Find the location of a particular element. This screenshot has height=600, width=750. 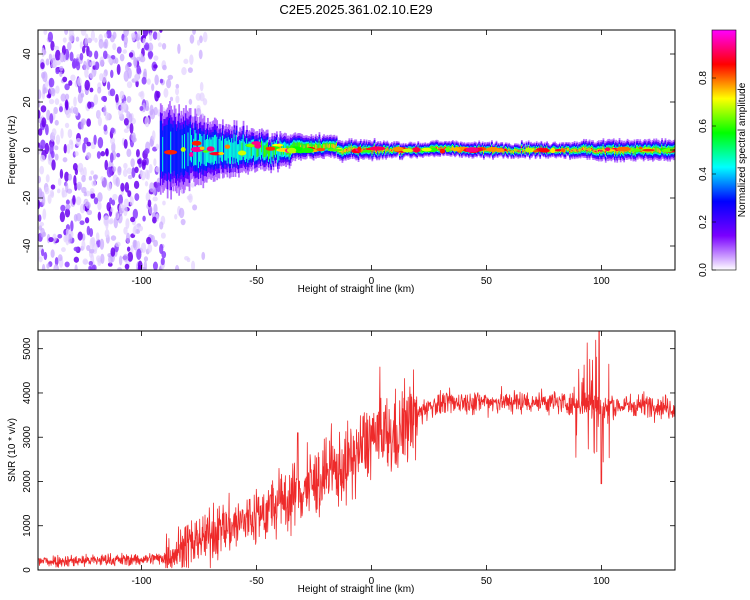

y-tick-label: -20 is located at coordinates (27, 197).